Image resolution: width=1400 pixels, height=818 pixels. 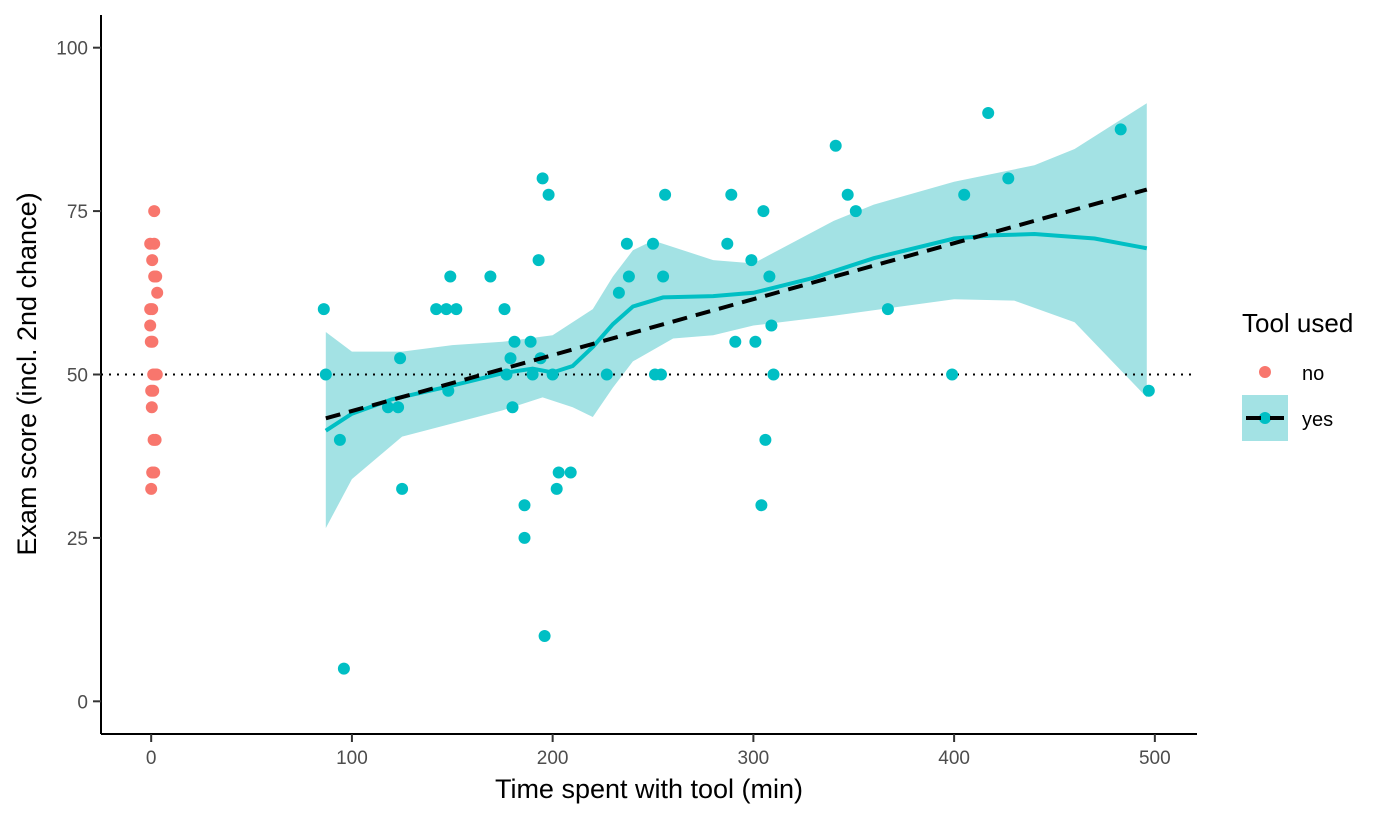 I want to click on x-tick-label: 300, so click(x=754, y=758).